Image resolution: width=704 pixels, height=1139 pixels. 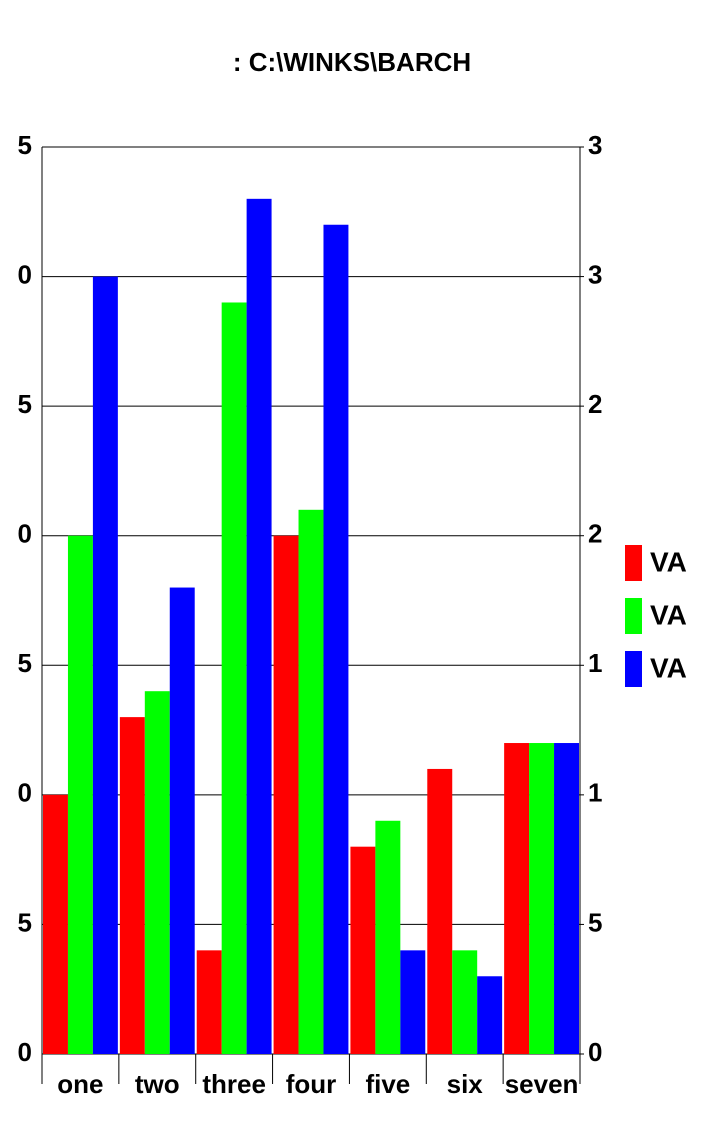 I want to click on chart-title: : C:\WINKS\BARCH, so click(x=352, y=62).